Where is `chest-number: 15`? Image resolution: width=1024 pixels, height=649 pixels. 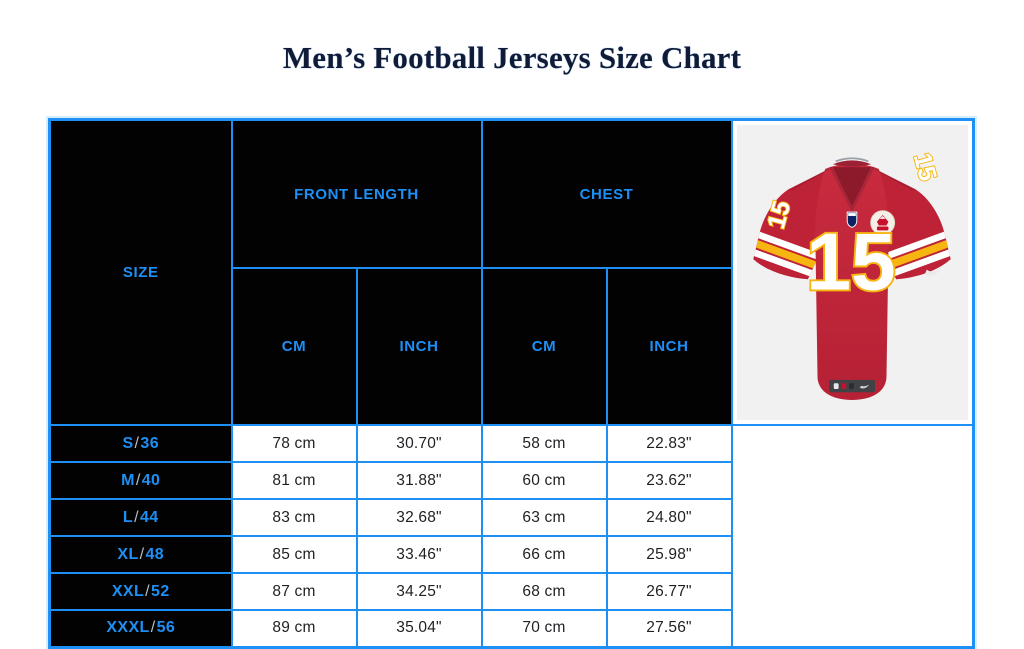 chest-number: 15 is located at coordinates (852, 263).